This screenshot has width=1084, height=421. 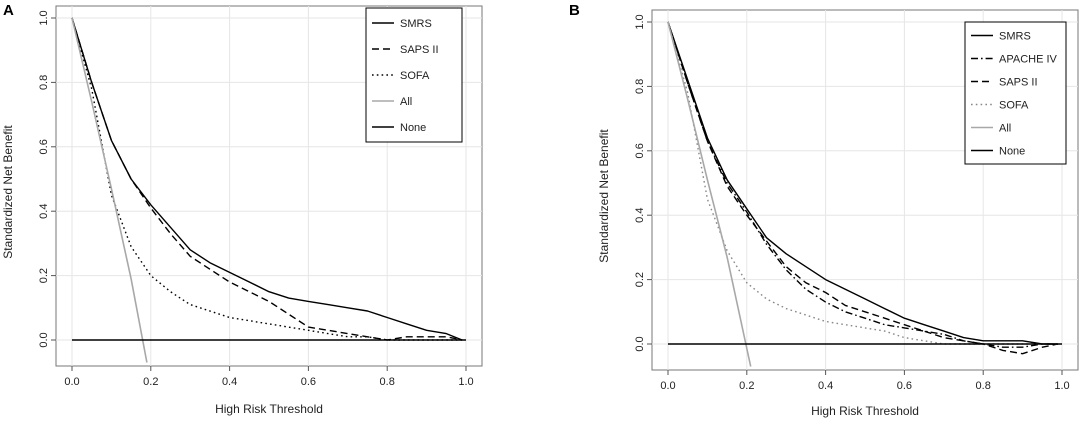 What do you see at coordinates (1028, 60) in the screenshot?
I see `legend-label-apache-iv: APACHE IV` at bounding box center [1028, 60].